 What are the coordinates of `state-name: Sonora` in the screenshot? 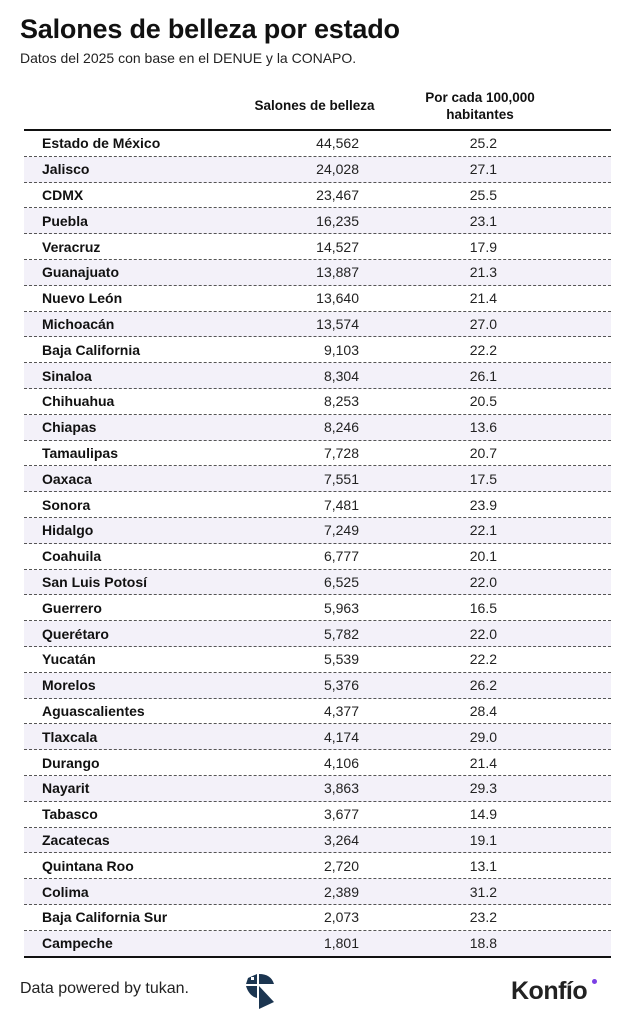 It's located at (66, 504).